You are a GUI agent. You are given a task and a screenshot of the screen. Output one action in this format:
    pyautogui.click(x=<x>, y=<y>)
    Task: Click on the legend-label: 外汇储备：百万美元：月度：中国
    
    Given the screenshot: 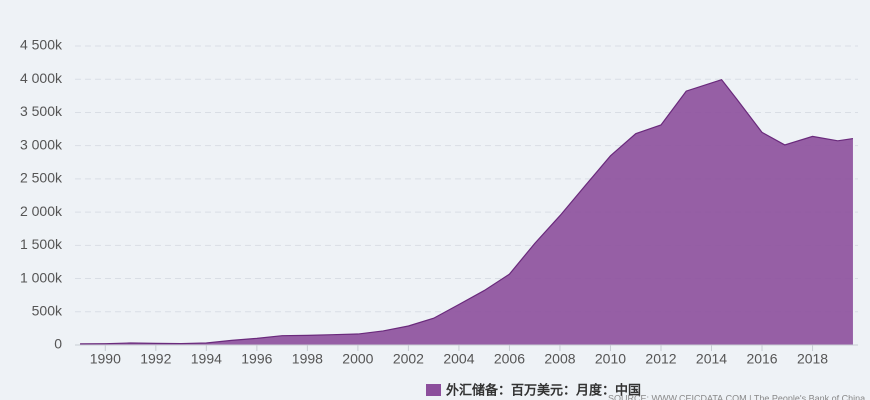 What is the action you would take?
    pyautogui.click(x=543, y=389)
    